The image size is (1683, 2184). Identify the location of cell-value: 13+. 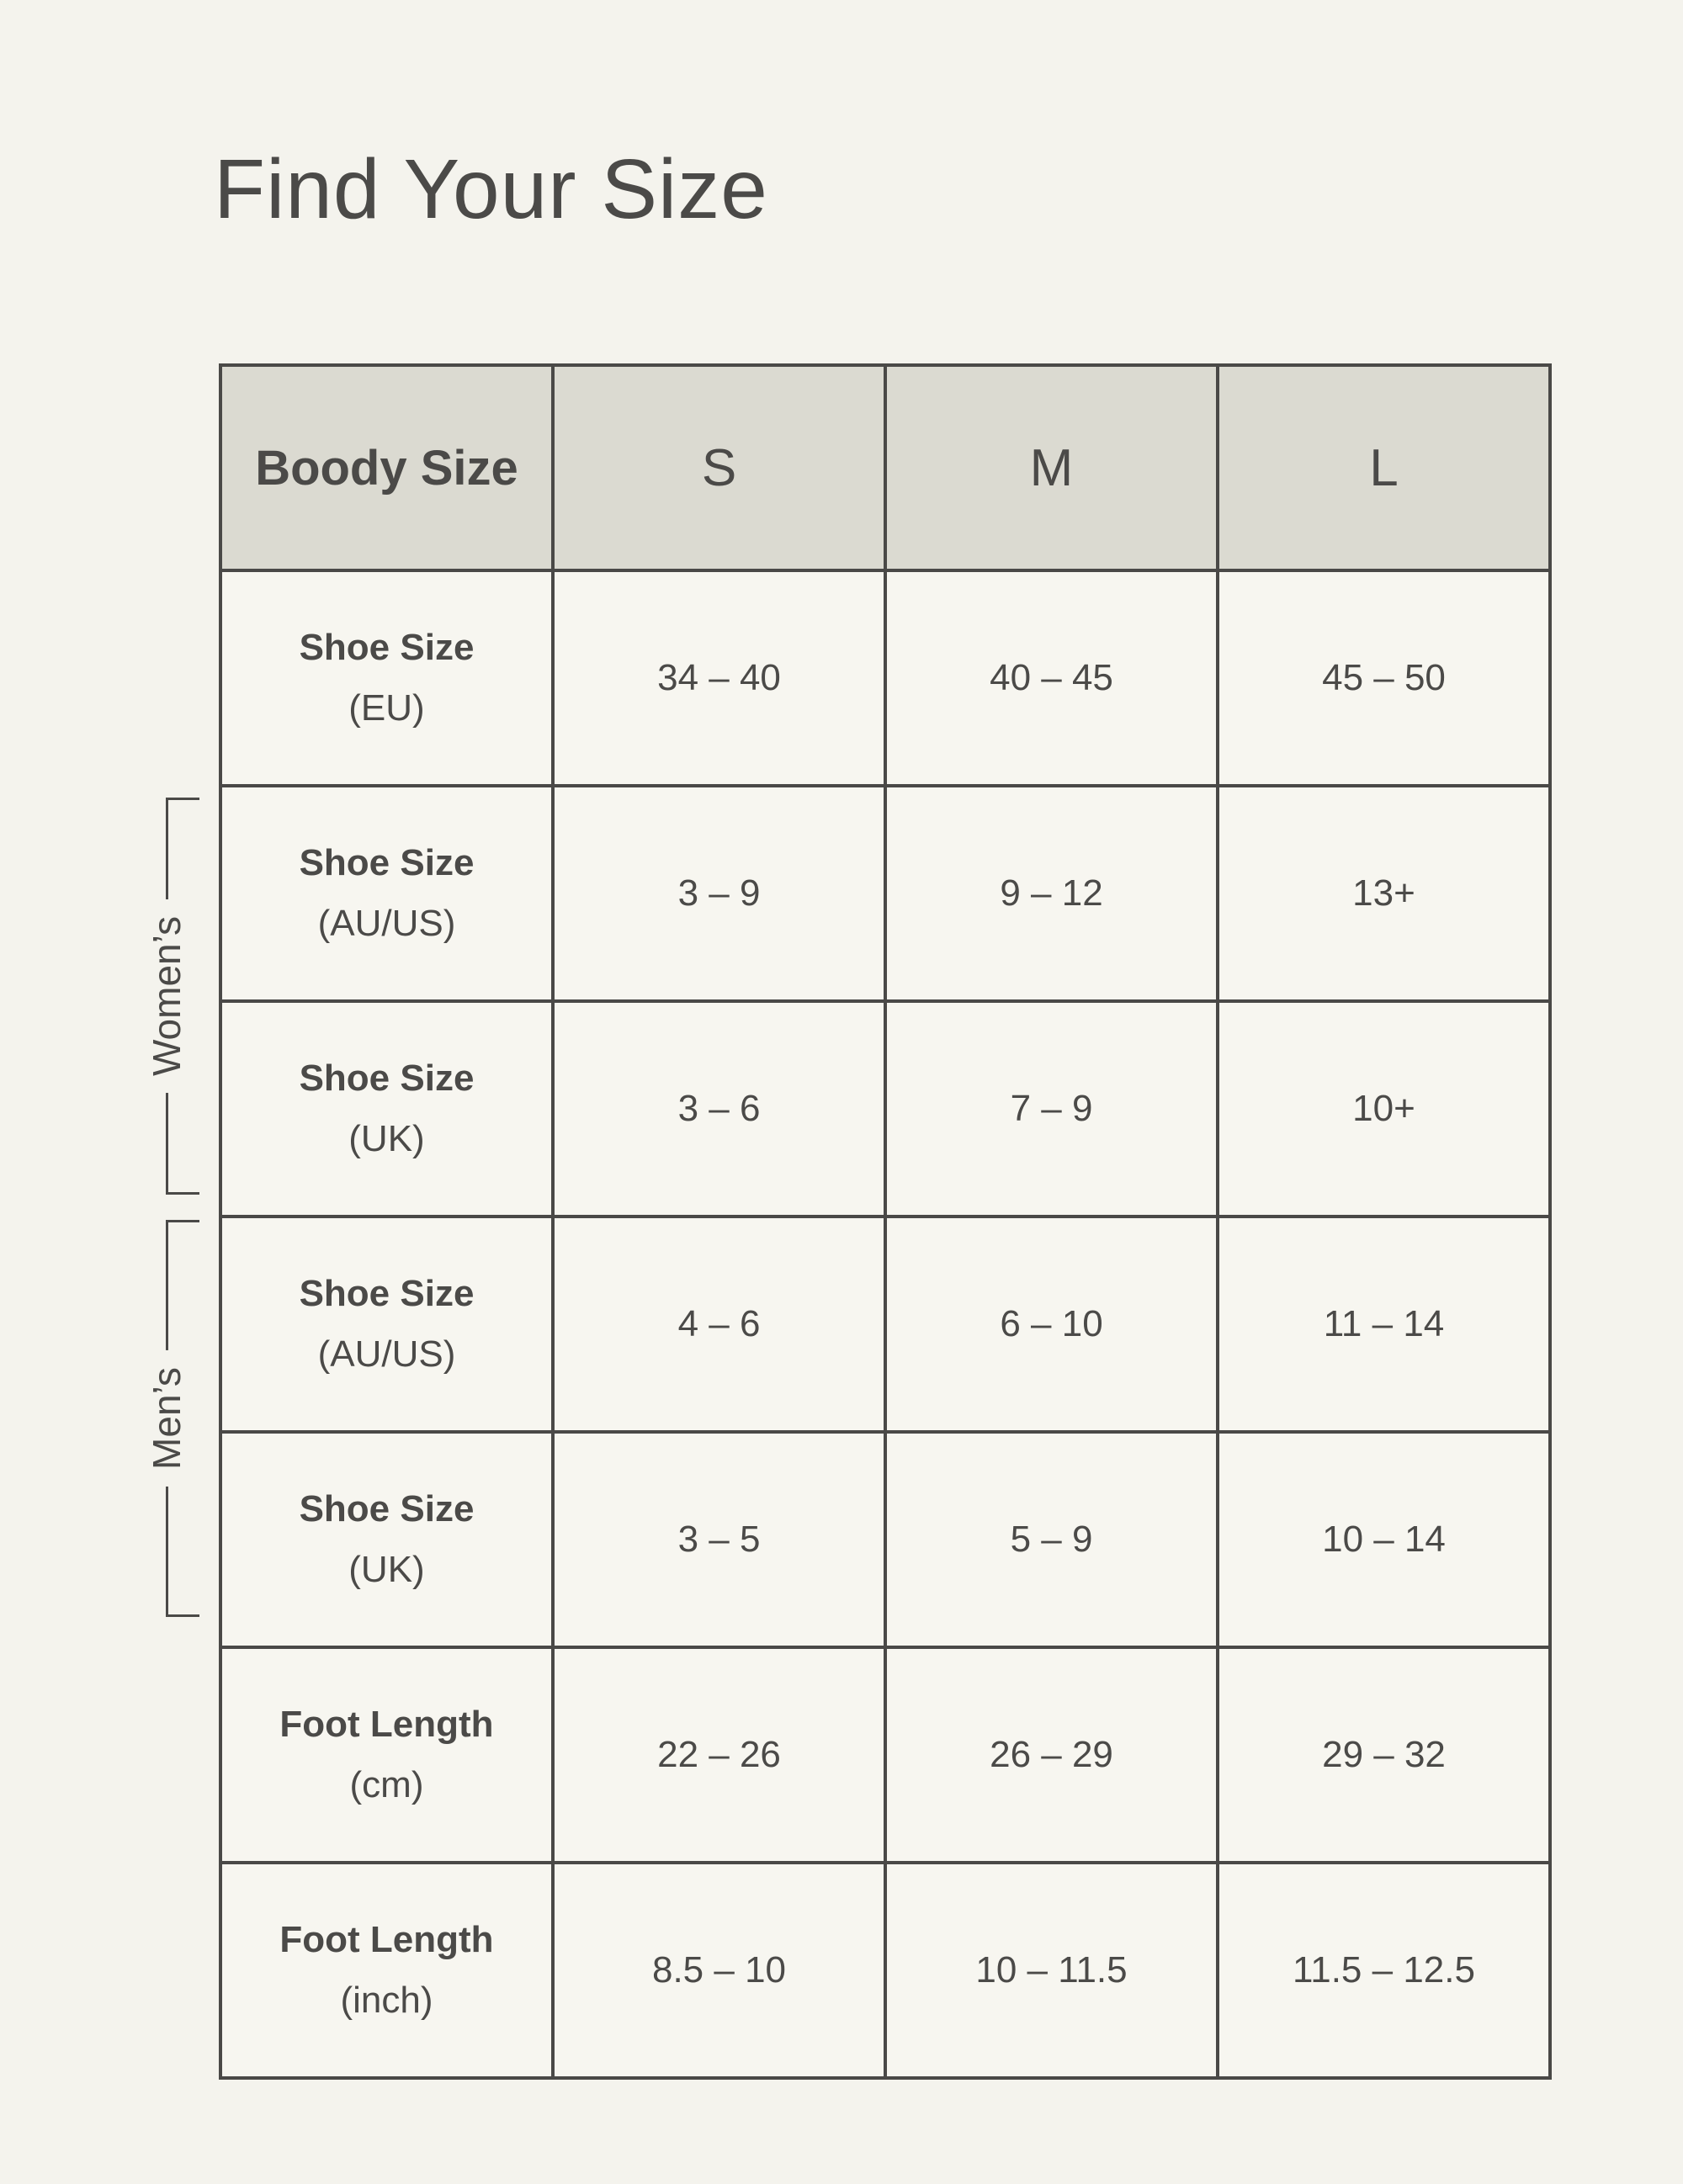
(1383, 893).